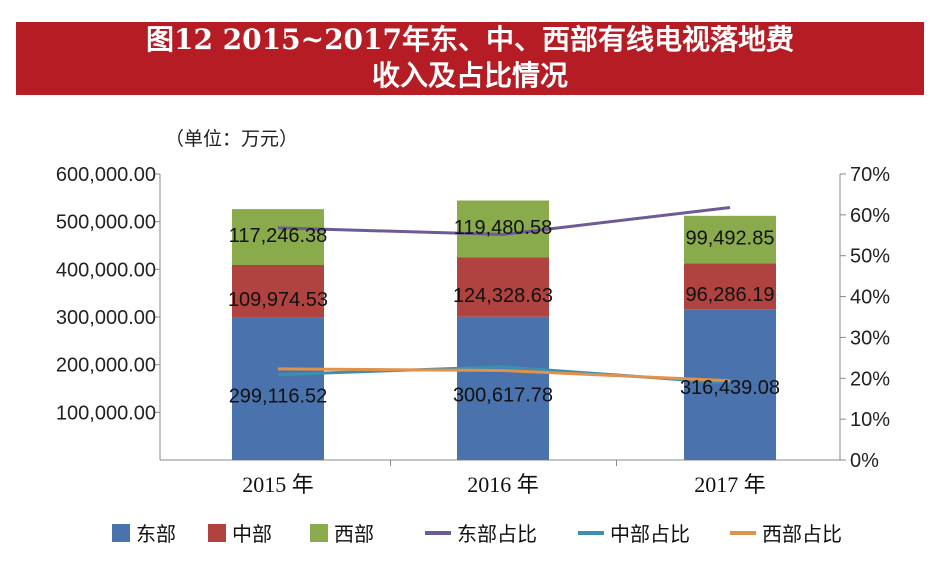 The width and height of the screenshot is (947, 565). Describe the element at coordinates (730, 295) in the screenshot. I see `data-label: 96,286.19` at that location.